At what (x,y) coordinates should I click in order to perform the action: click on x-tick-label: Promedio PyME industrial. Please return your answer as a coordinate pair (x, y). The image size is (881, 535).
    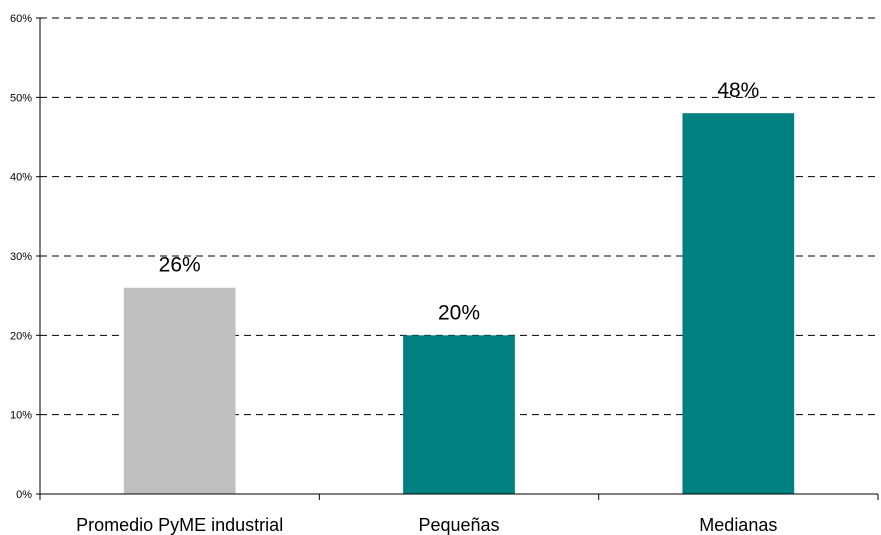
    Looking at the image, I should click on (179, 525).